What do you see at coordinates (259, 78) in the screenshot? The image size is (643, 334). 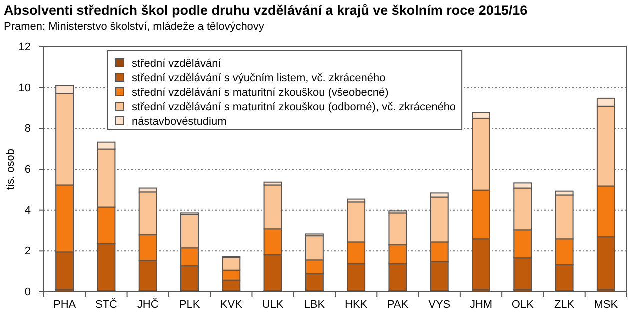 I see `legend-label: střední vzdělávání s výučním listem, vč. zkráceného` at bounding box center [259, 78].